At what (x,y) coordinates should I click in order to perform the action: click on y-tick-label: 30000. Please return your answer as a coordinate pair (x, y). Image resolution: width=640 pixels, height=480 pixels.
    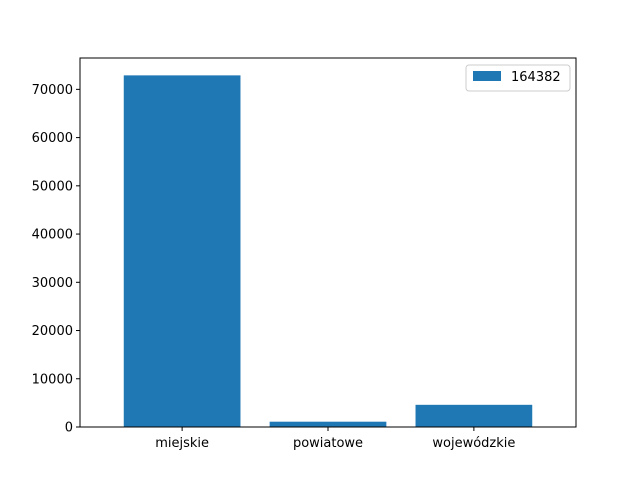
    Looking at the image, I should click on (52, 283).